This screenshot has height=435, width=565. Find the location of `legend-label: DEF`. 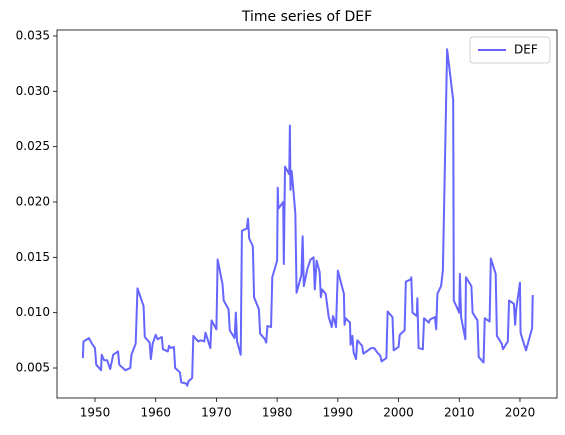

legend-label: DEF is located at coordinates (526, 50).